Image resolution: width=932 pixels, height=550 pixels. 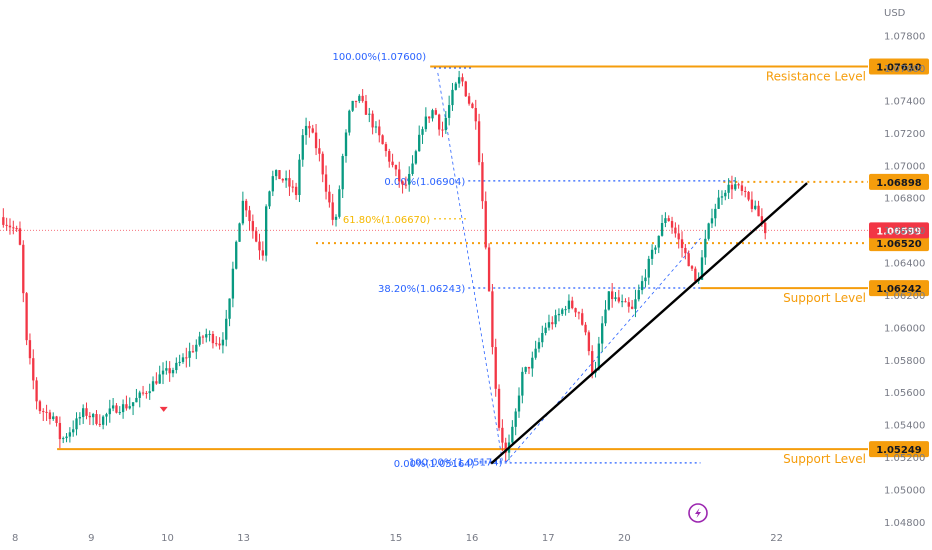 What do you see at coordinates (904, 166) in the screenshot?
I see `price-tick-label: 1.07000` at bounding box center [904, 166].